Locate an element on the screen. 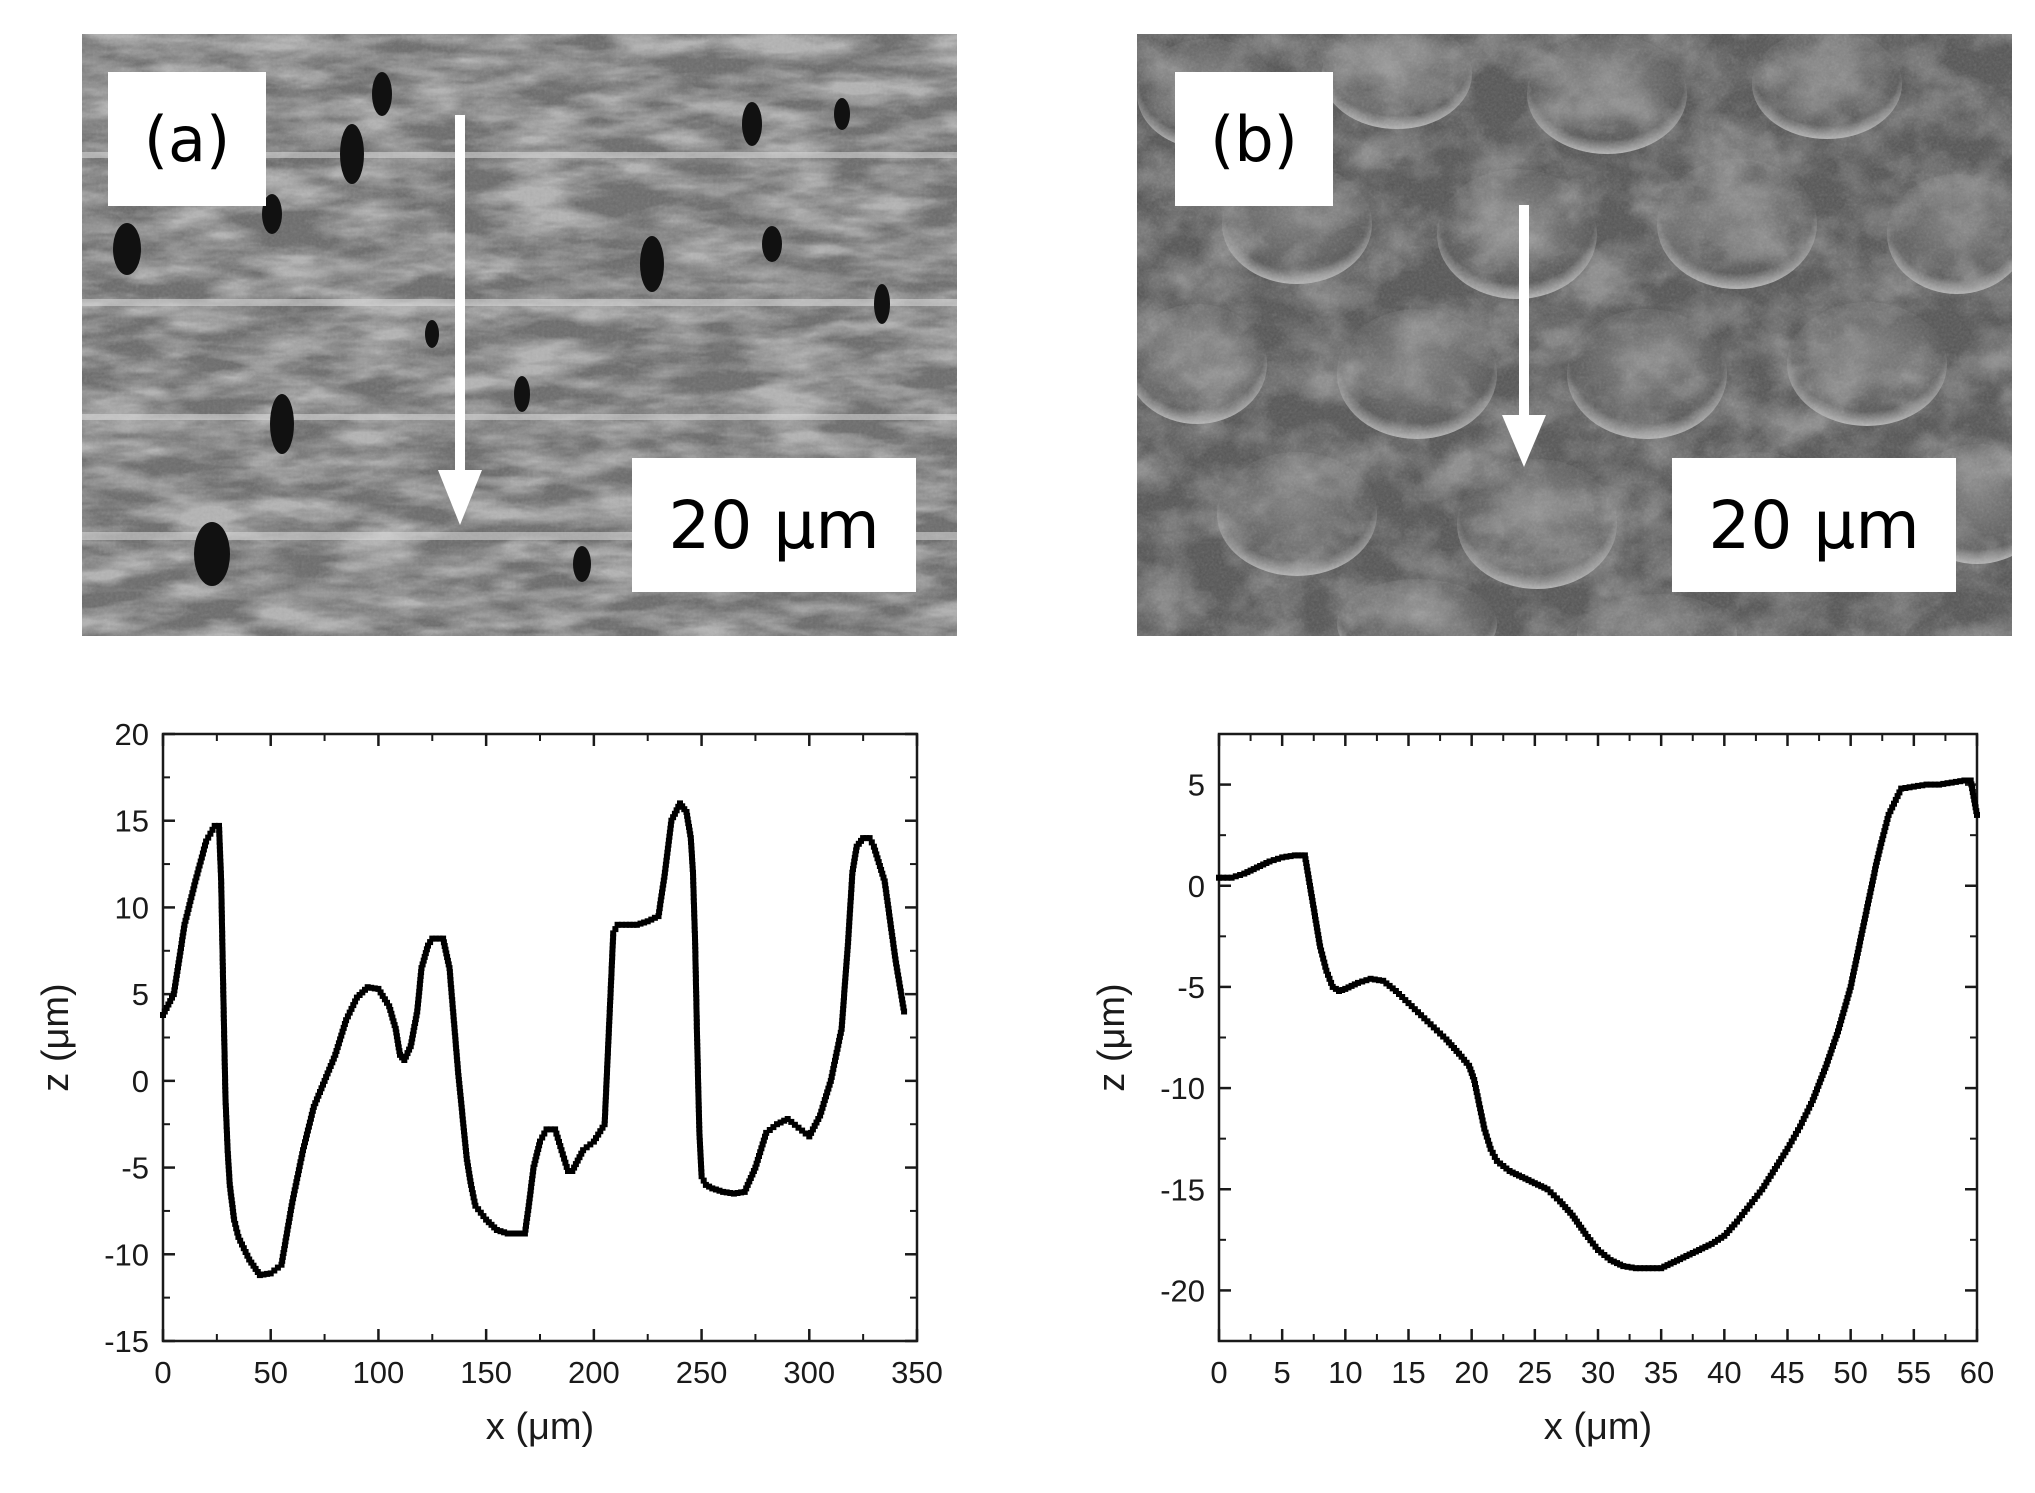 The height and width of the screenshot is (1493, 2035). x-tick-label: 35 is located at coordinates (1661, 1372).